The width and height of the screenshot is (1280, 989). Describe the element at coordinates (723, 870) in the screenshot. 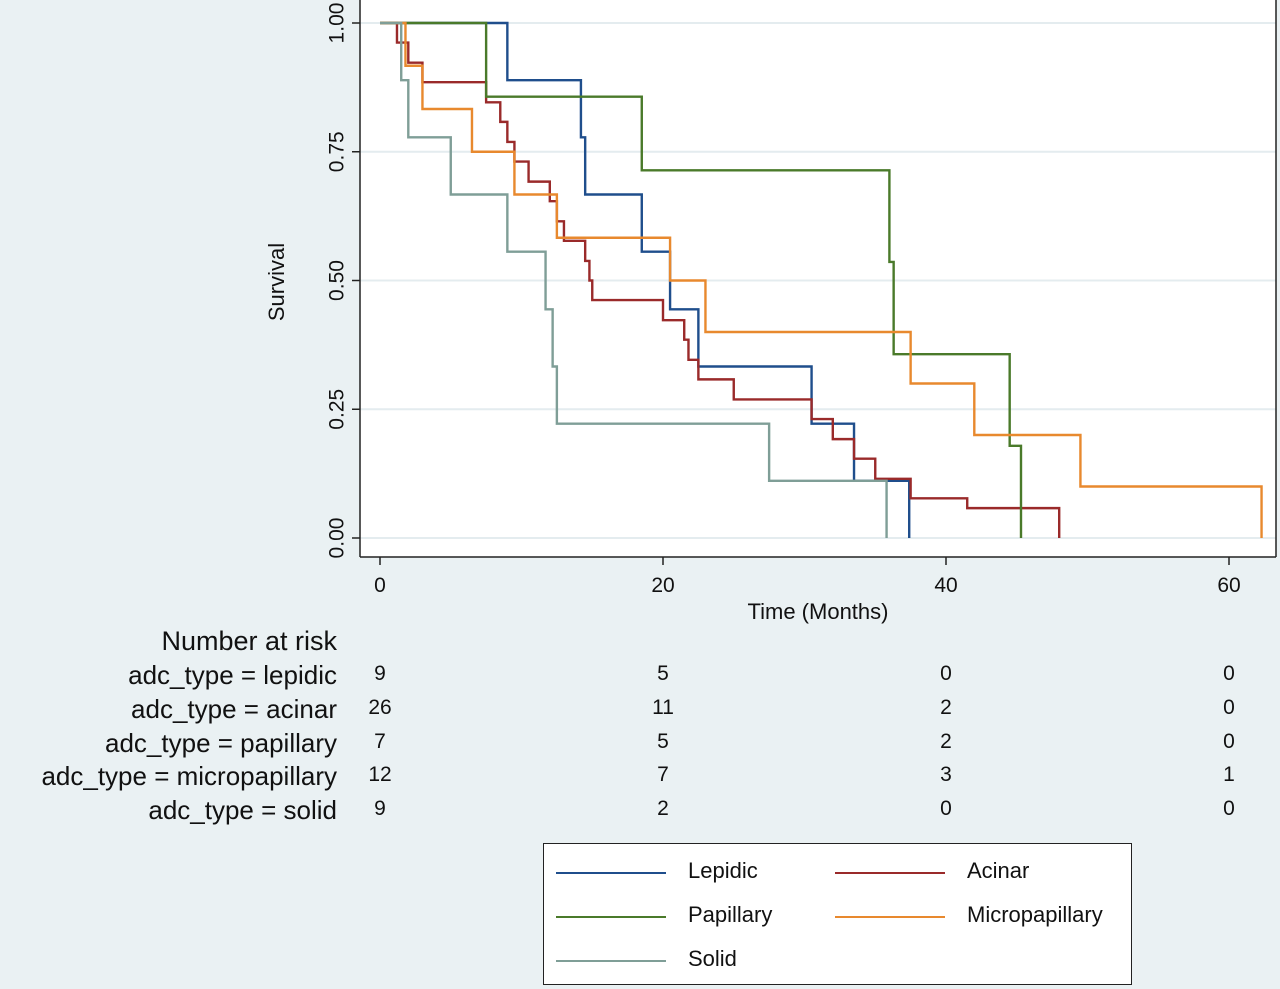

I see `legend-label-lepidic: Lepidic` at that location.